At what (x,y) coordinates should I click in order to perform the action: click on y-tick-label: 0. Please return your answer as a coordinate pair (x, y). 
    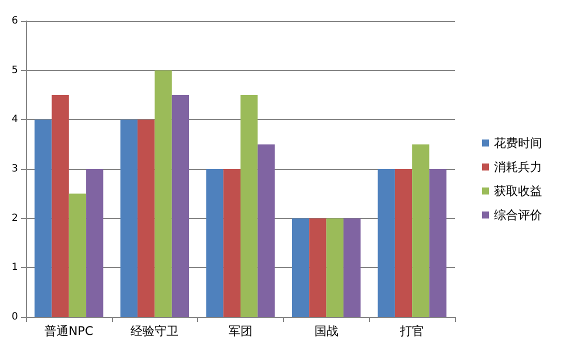
    Looking at the image, I should click on (15, 317).